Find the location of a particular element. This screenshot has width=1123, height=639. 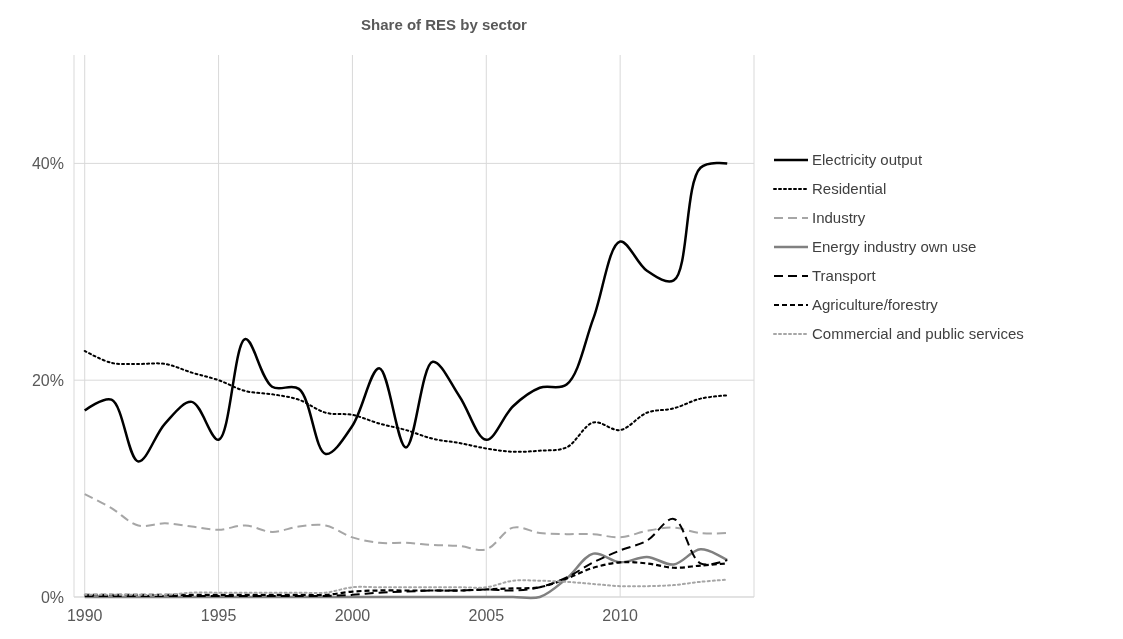

y-tick-label: 20% is located at coordinates (47, 380).